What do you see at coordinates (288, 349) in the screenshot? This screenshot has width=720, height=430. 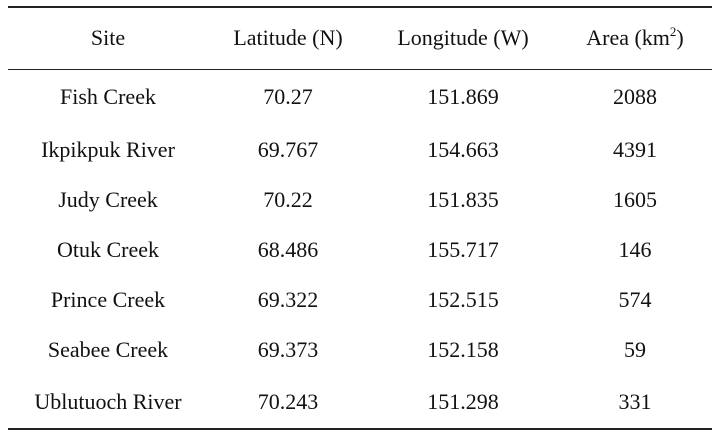 I see `cell-latitude: 69.373` at bounding box center [288, 349].